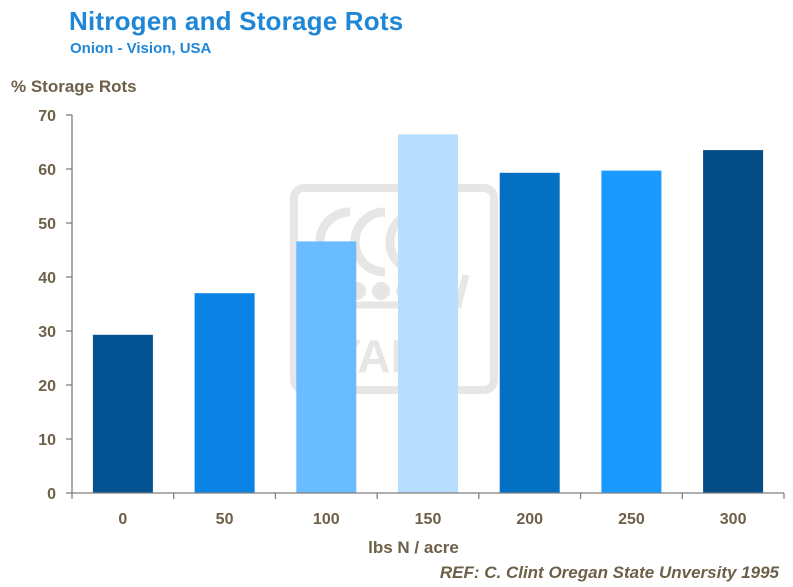 The height and width of the screenshot is (587, 793). I want to click on y-tick-label-60: 60, so click(47, 170).